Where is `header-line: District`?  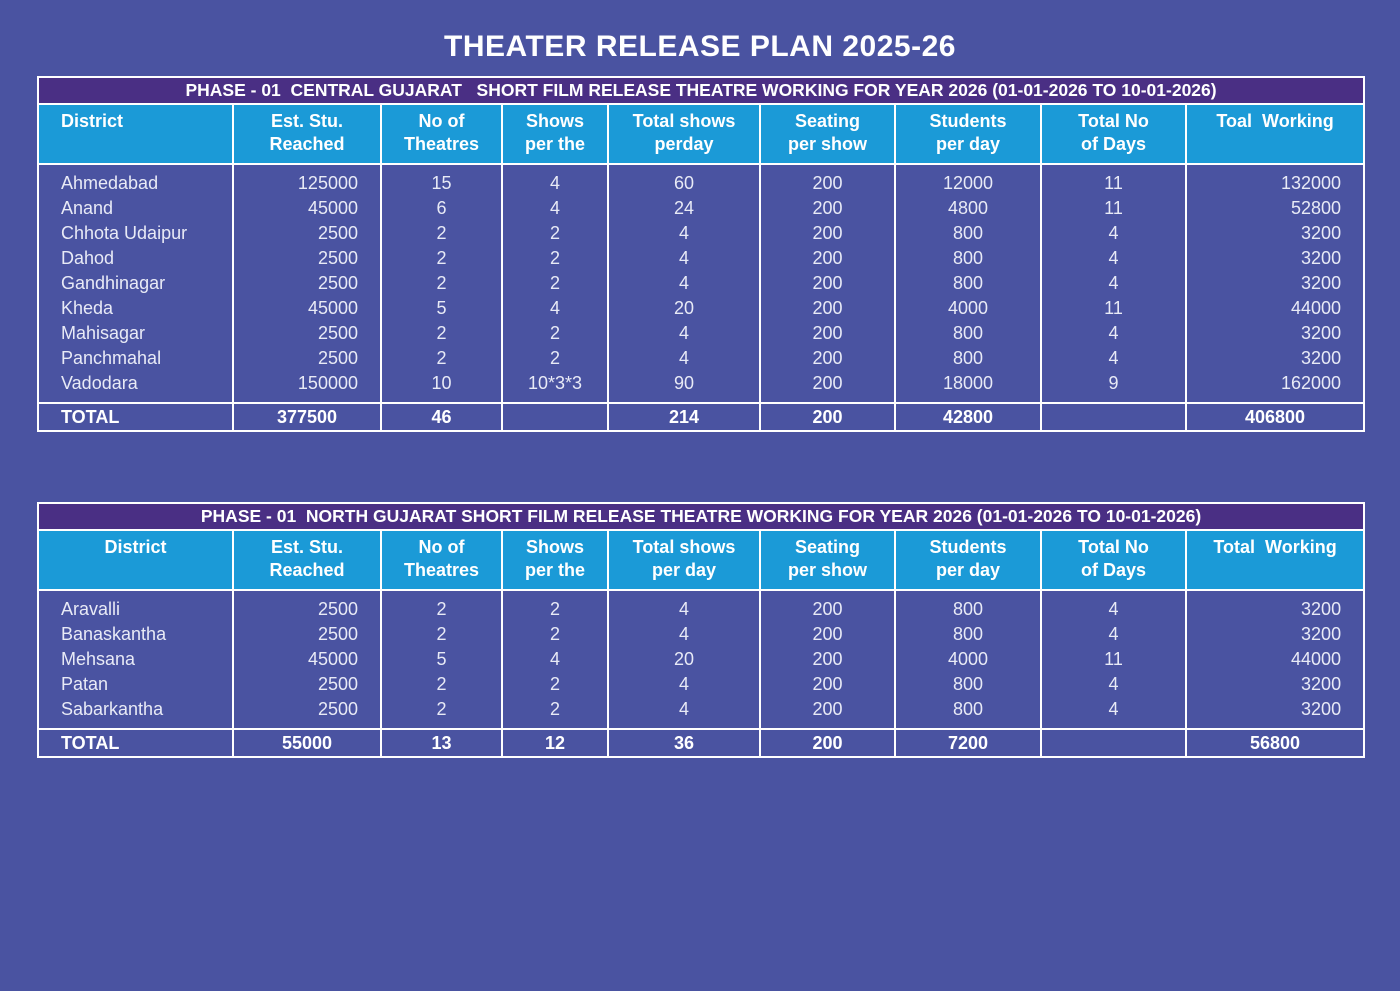
header-line: District is located at coordinates (135, 547).